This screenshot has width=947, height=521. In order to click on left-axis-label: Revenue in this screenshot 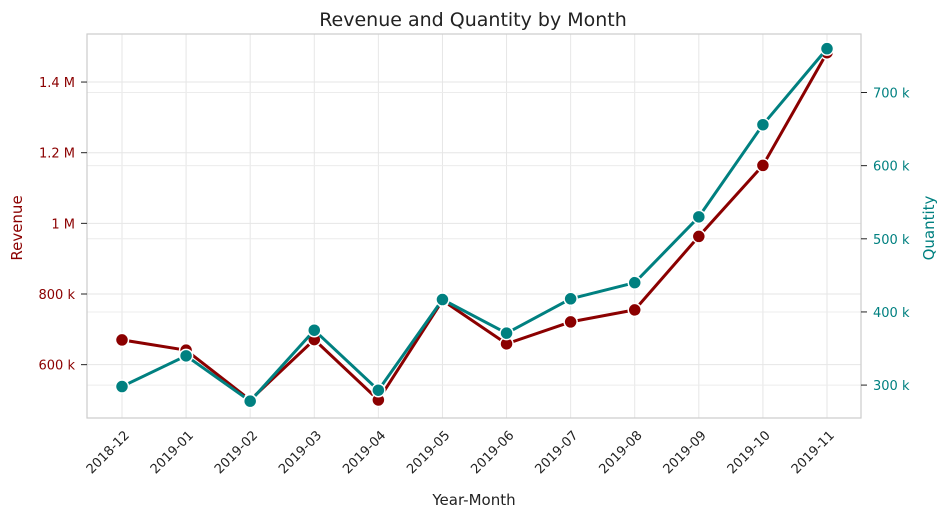, I will do `click(17, 227)`.